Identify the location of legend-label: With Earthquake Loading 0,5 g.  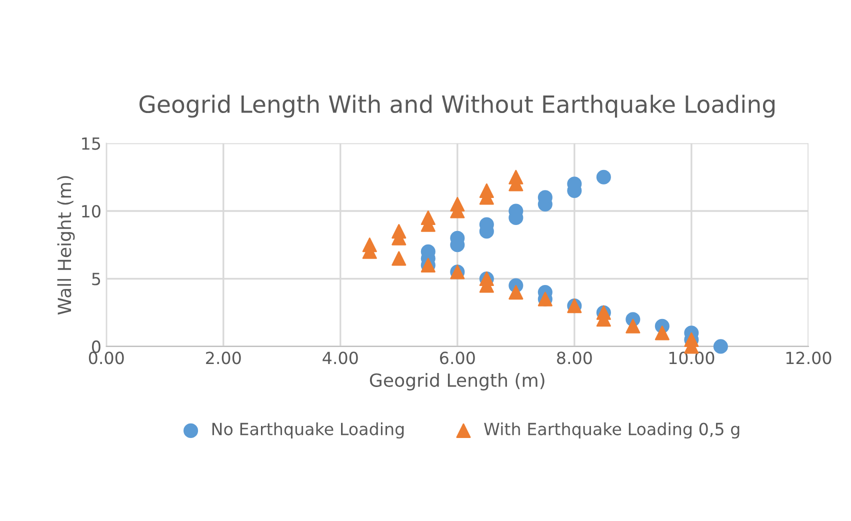
(612, 430).